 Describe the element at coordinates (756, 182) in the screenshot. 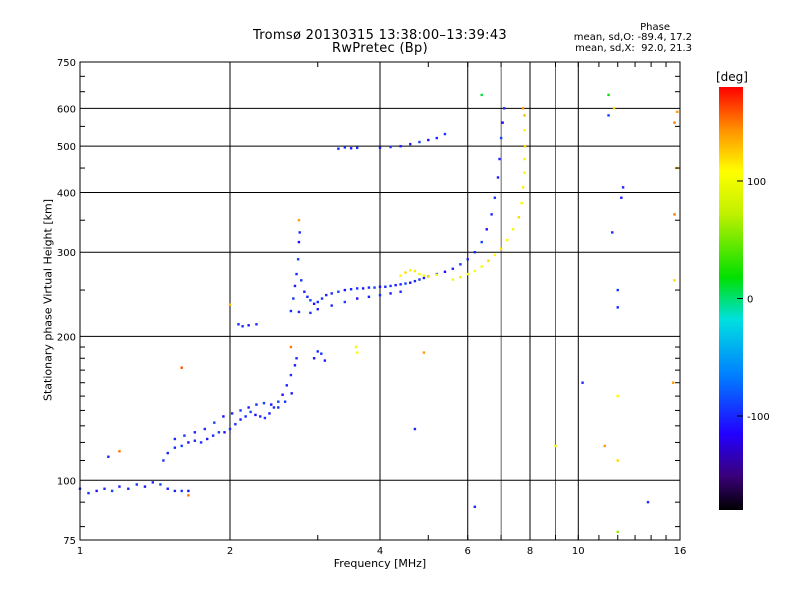

I see `colorbar-tick-label: 100` at that location.